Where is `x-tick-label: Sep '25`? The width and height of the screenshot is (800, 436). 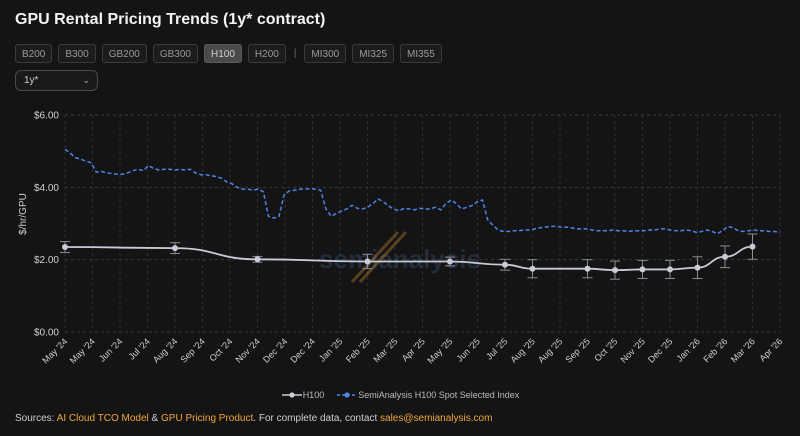 x-tick-label: Sep '25 is located at coordinates (577, 350).